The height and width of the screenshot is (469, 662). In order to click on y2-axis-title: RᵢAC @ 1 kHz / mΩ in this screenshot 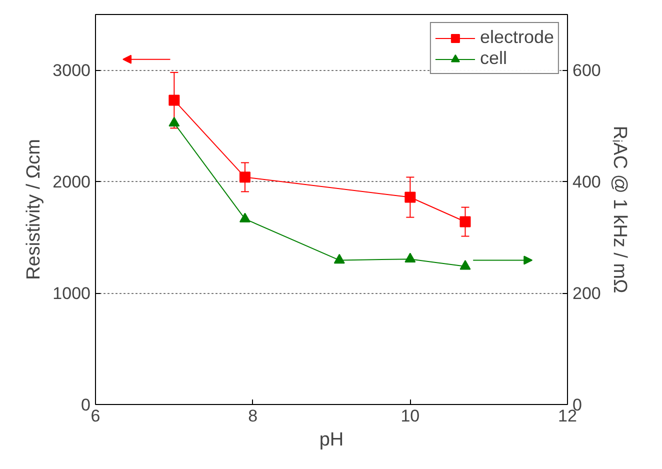, I will do `click(619, 210)`.